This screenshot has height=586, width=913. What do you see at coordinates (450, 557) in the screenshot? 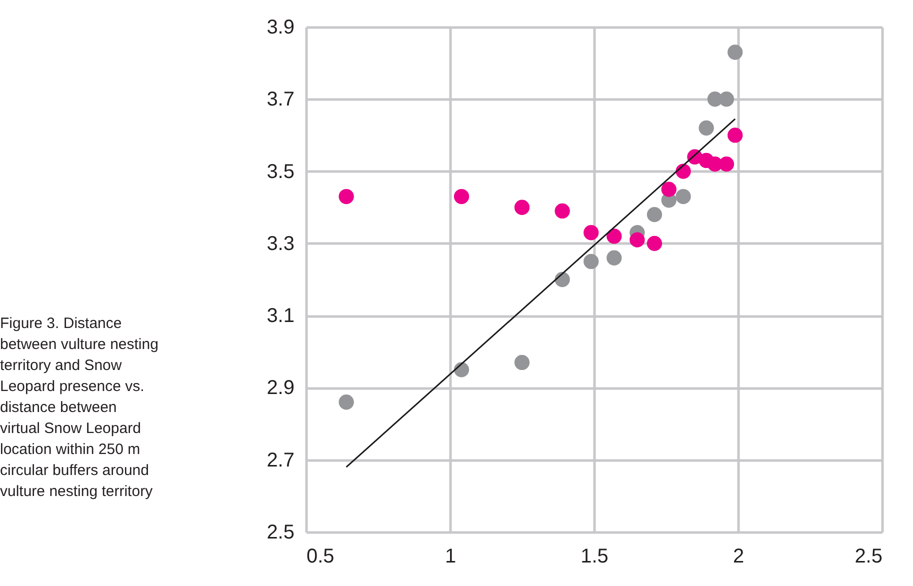
I see `x-tick-label: 1` at bounding box center [450, 557].